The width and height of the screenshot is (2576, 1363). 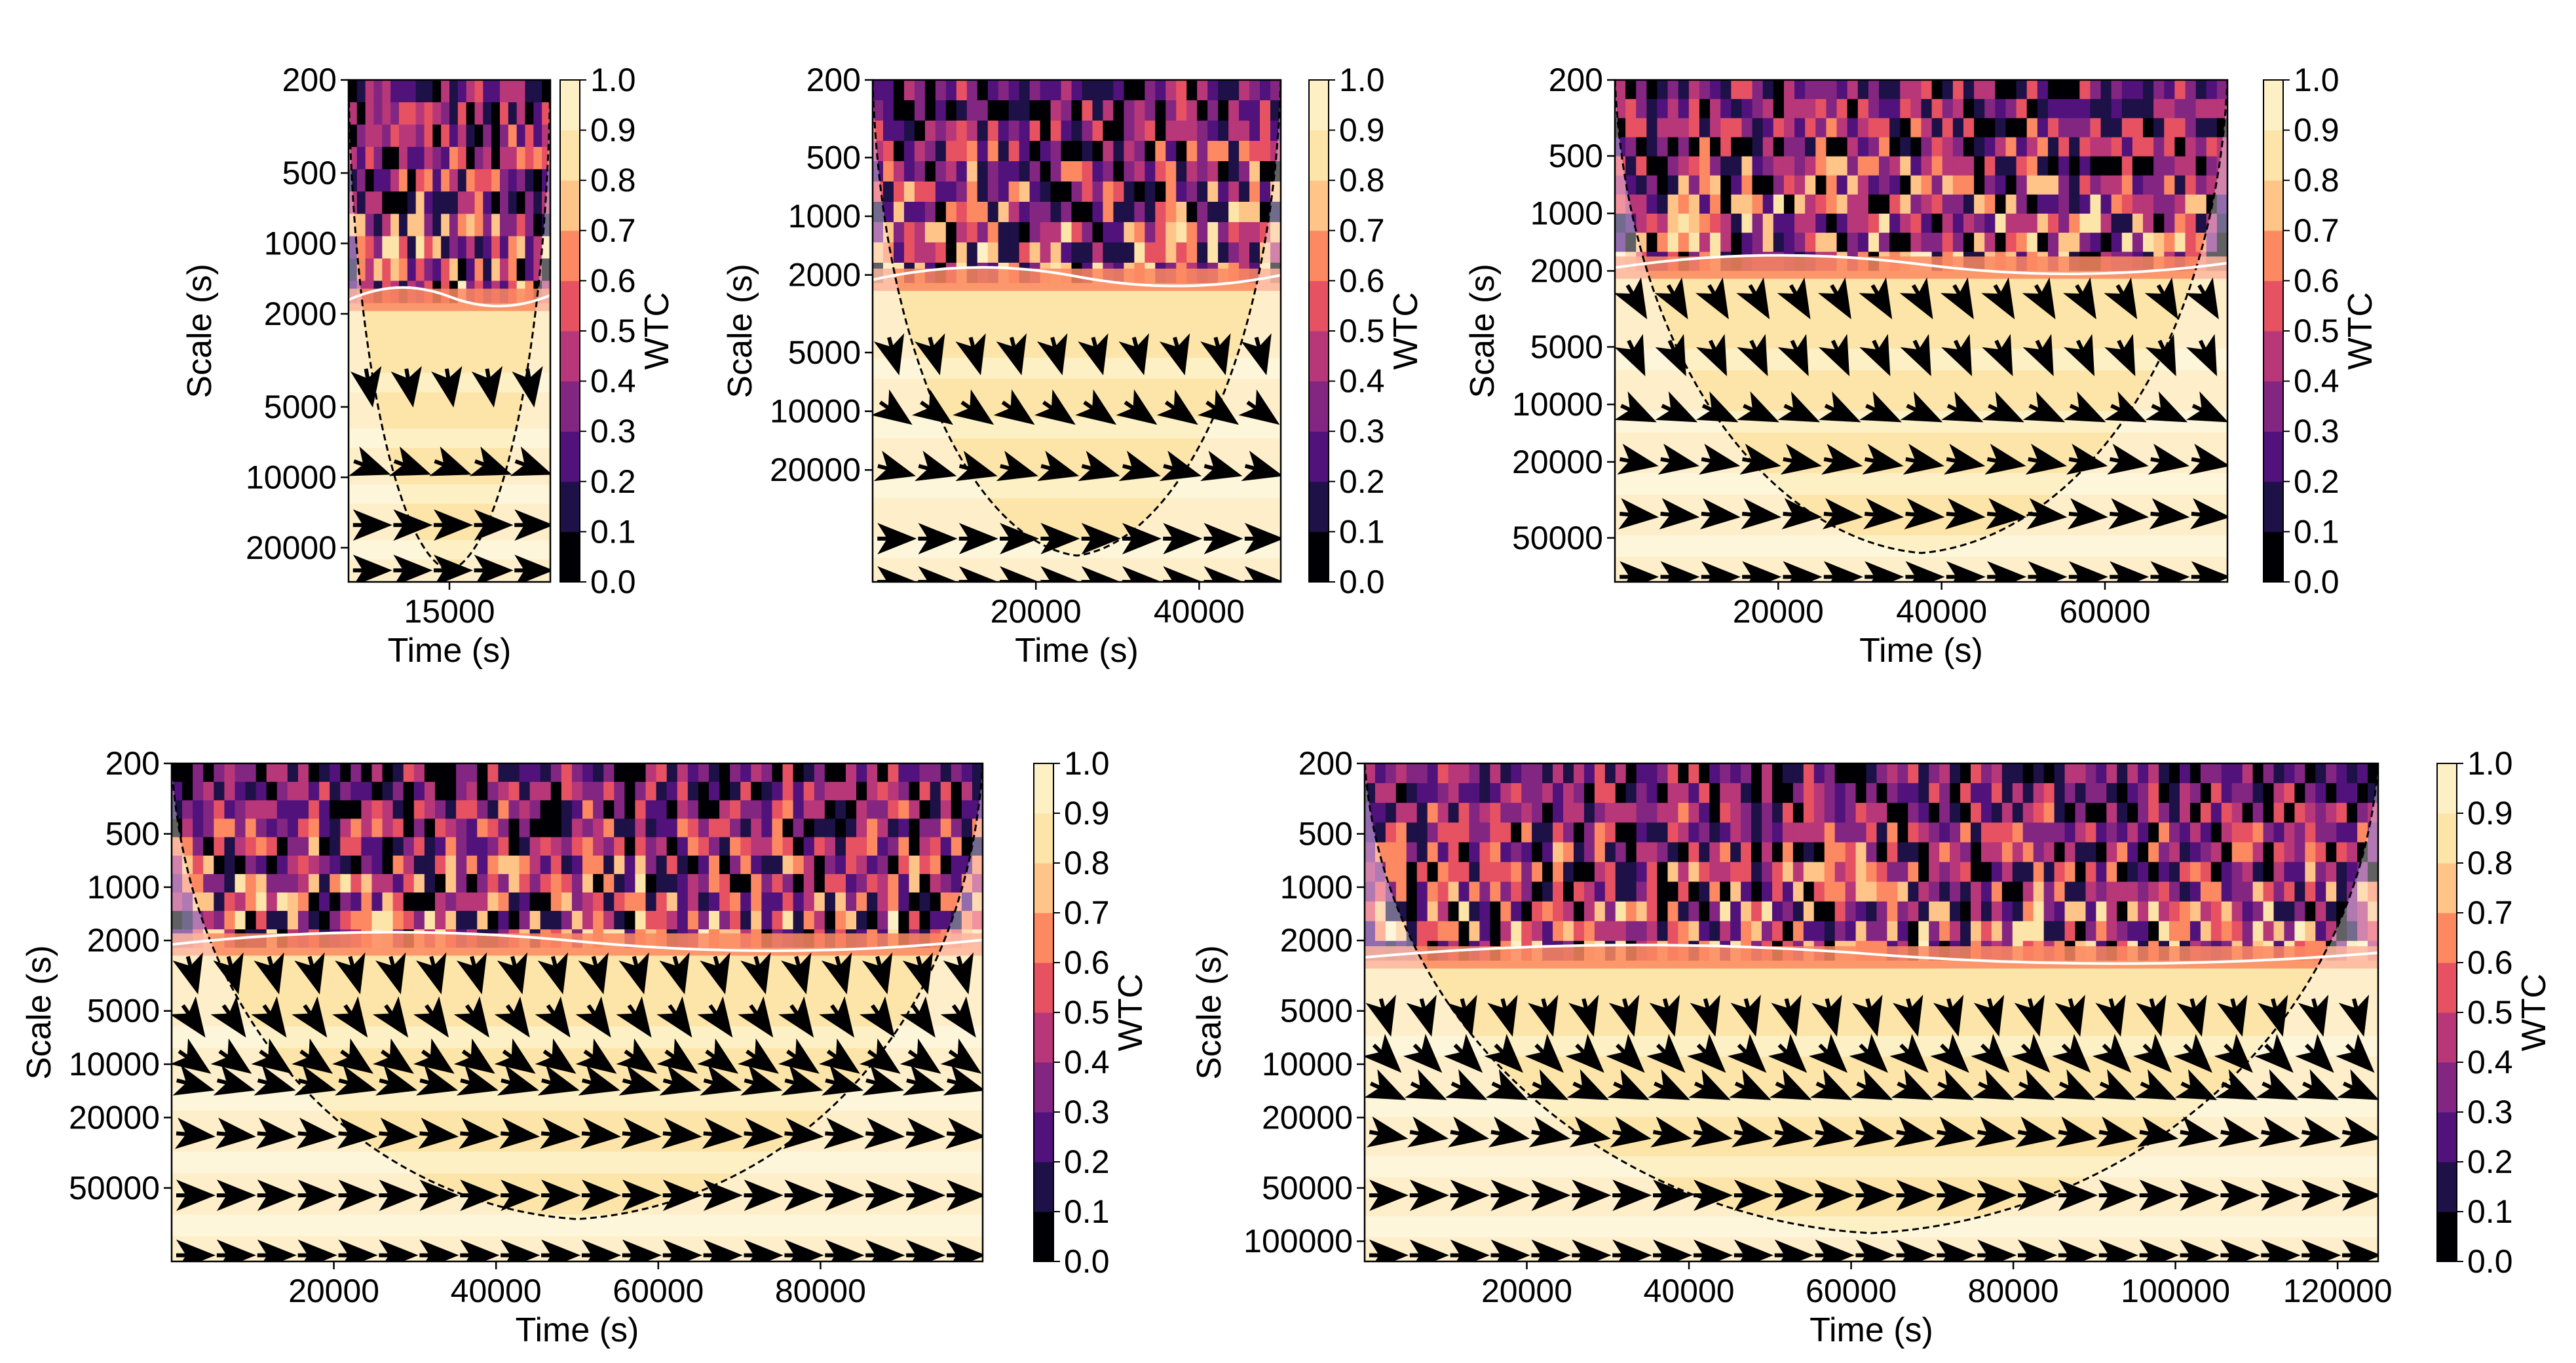 I want to click on colorbar-tick-label: 0.6, so click(x=613, y=281).